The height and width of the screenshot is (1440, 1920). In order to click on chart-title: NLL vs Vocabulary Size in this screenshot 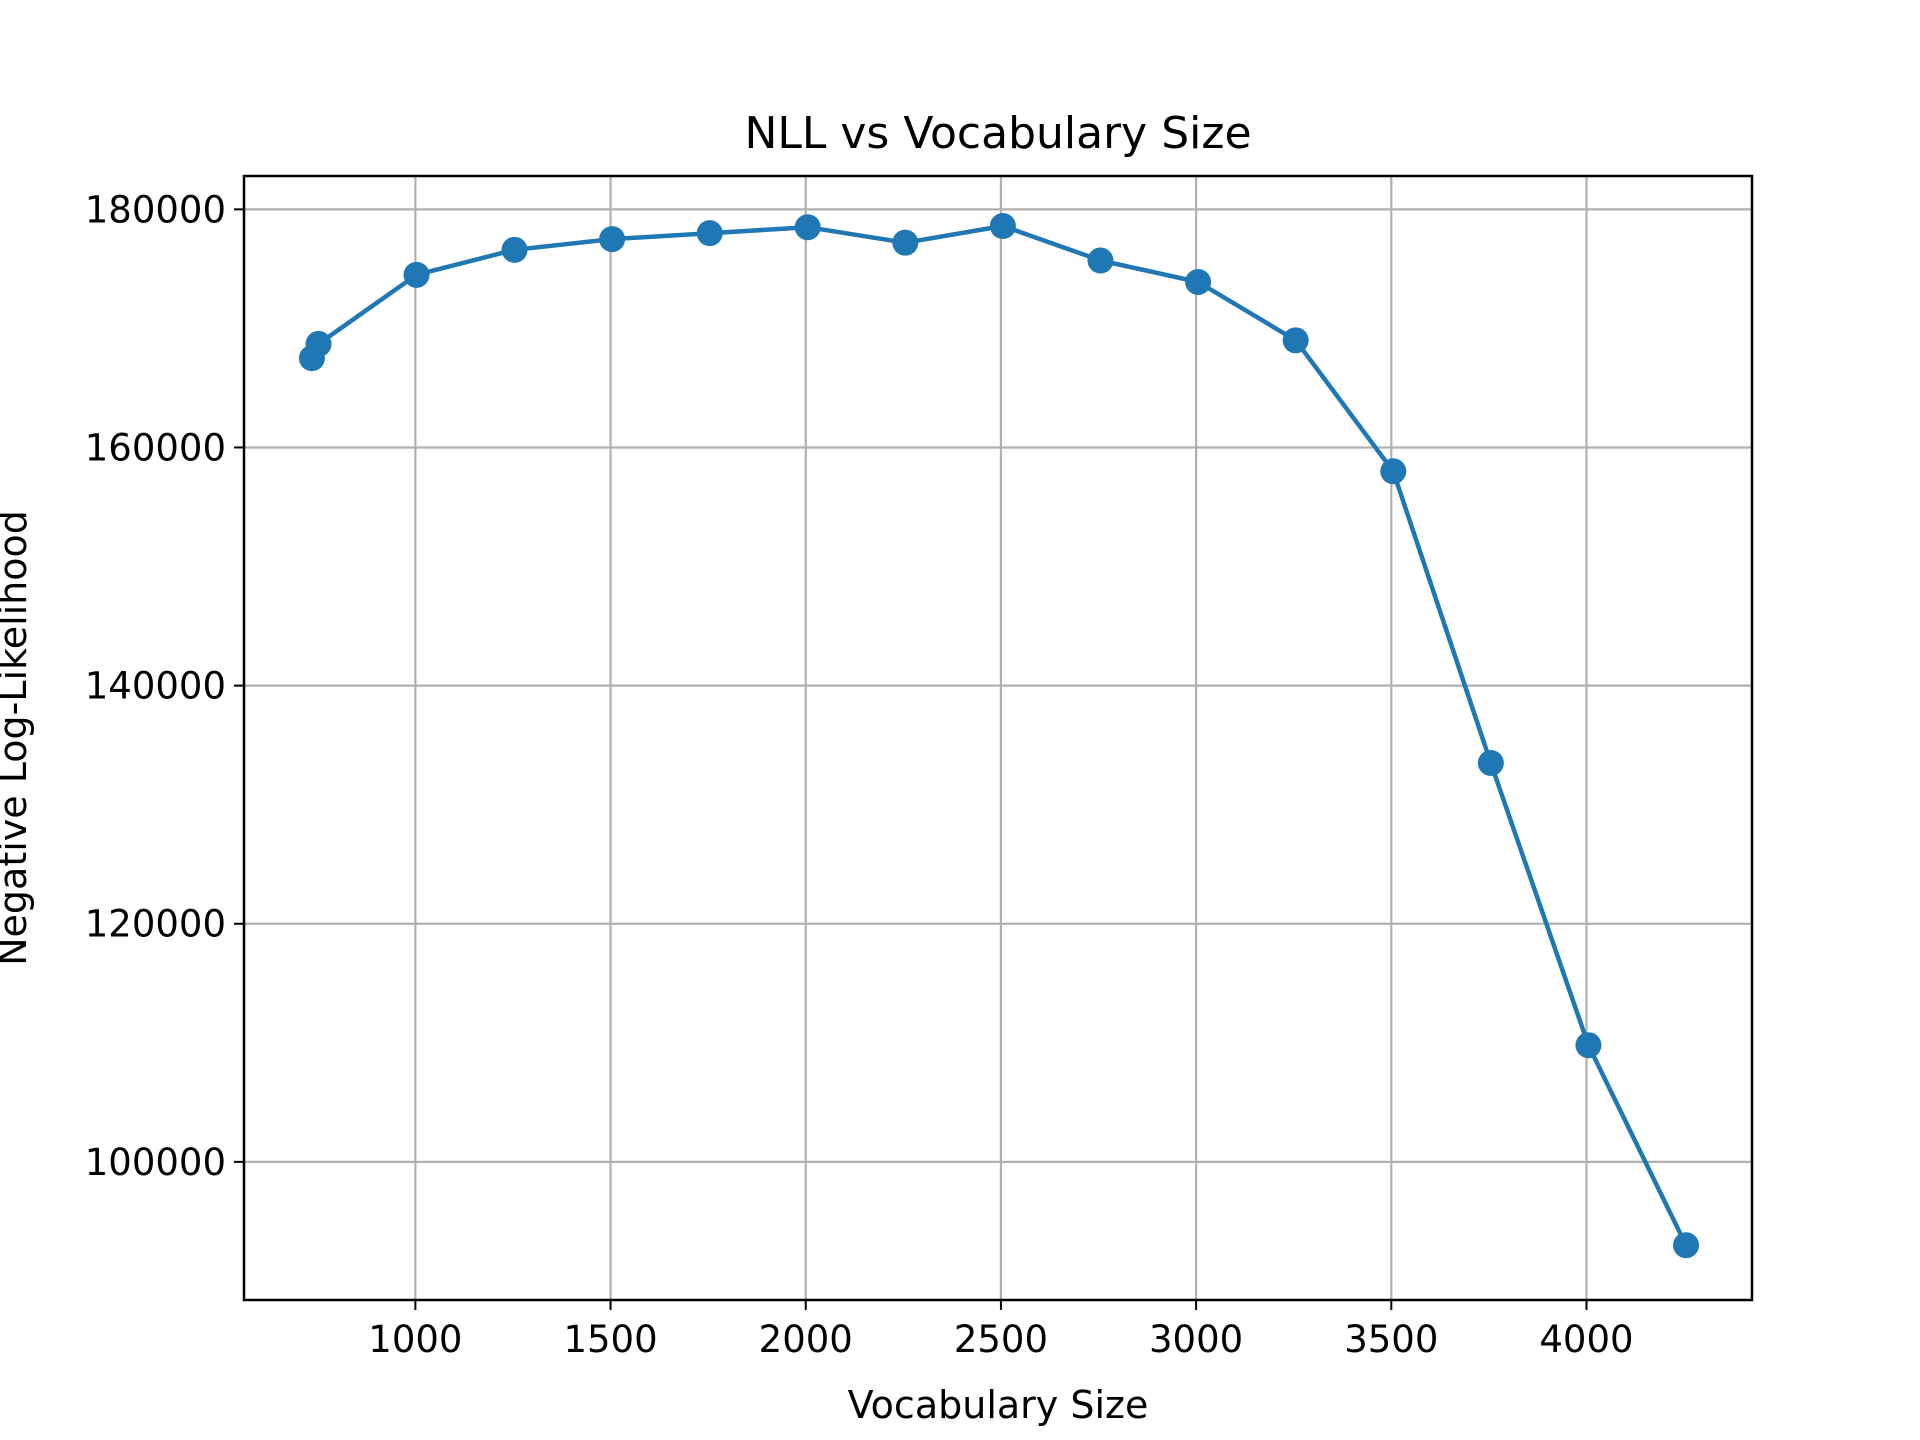, I will do `click(997, 133)`.